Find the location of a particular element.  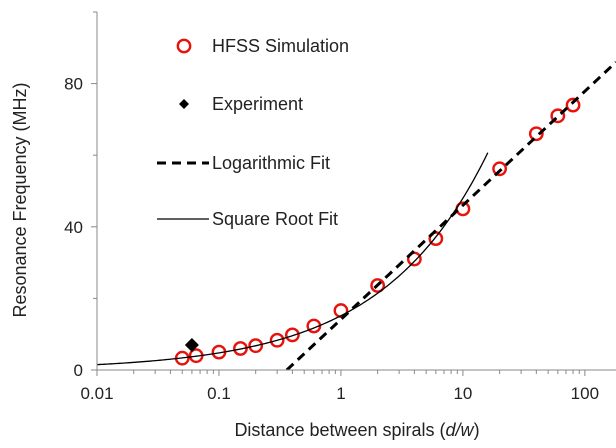

legend-item-logarithmic-fit: Logarithmic Fit is located at coordinates (243, 163).